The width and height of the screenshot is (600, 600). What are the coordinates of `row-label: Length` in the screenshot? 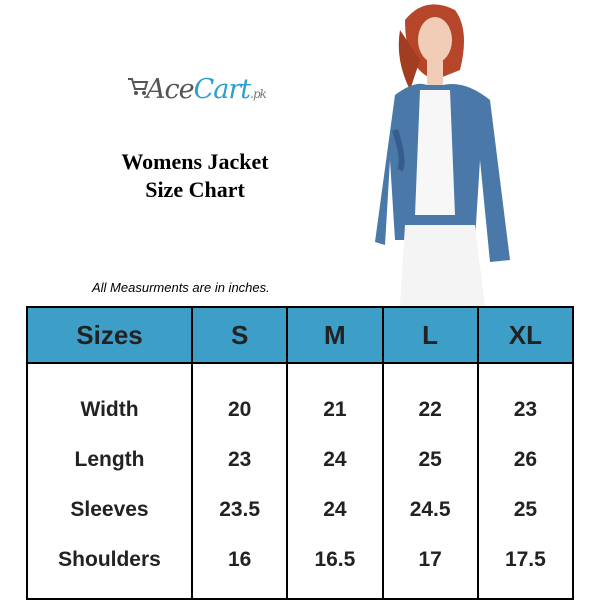 It's located at (109, 460).